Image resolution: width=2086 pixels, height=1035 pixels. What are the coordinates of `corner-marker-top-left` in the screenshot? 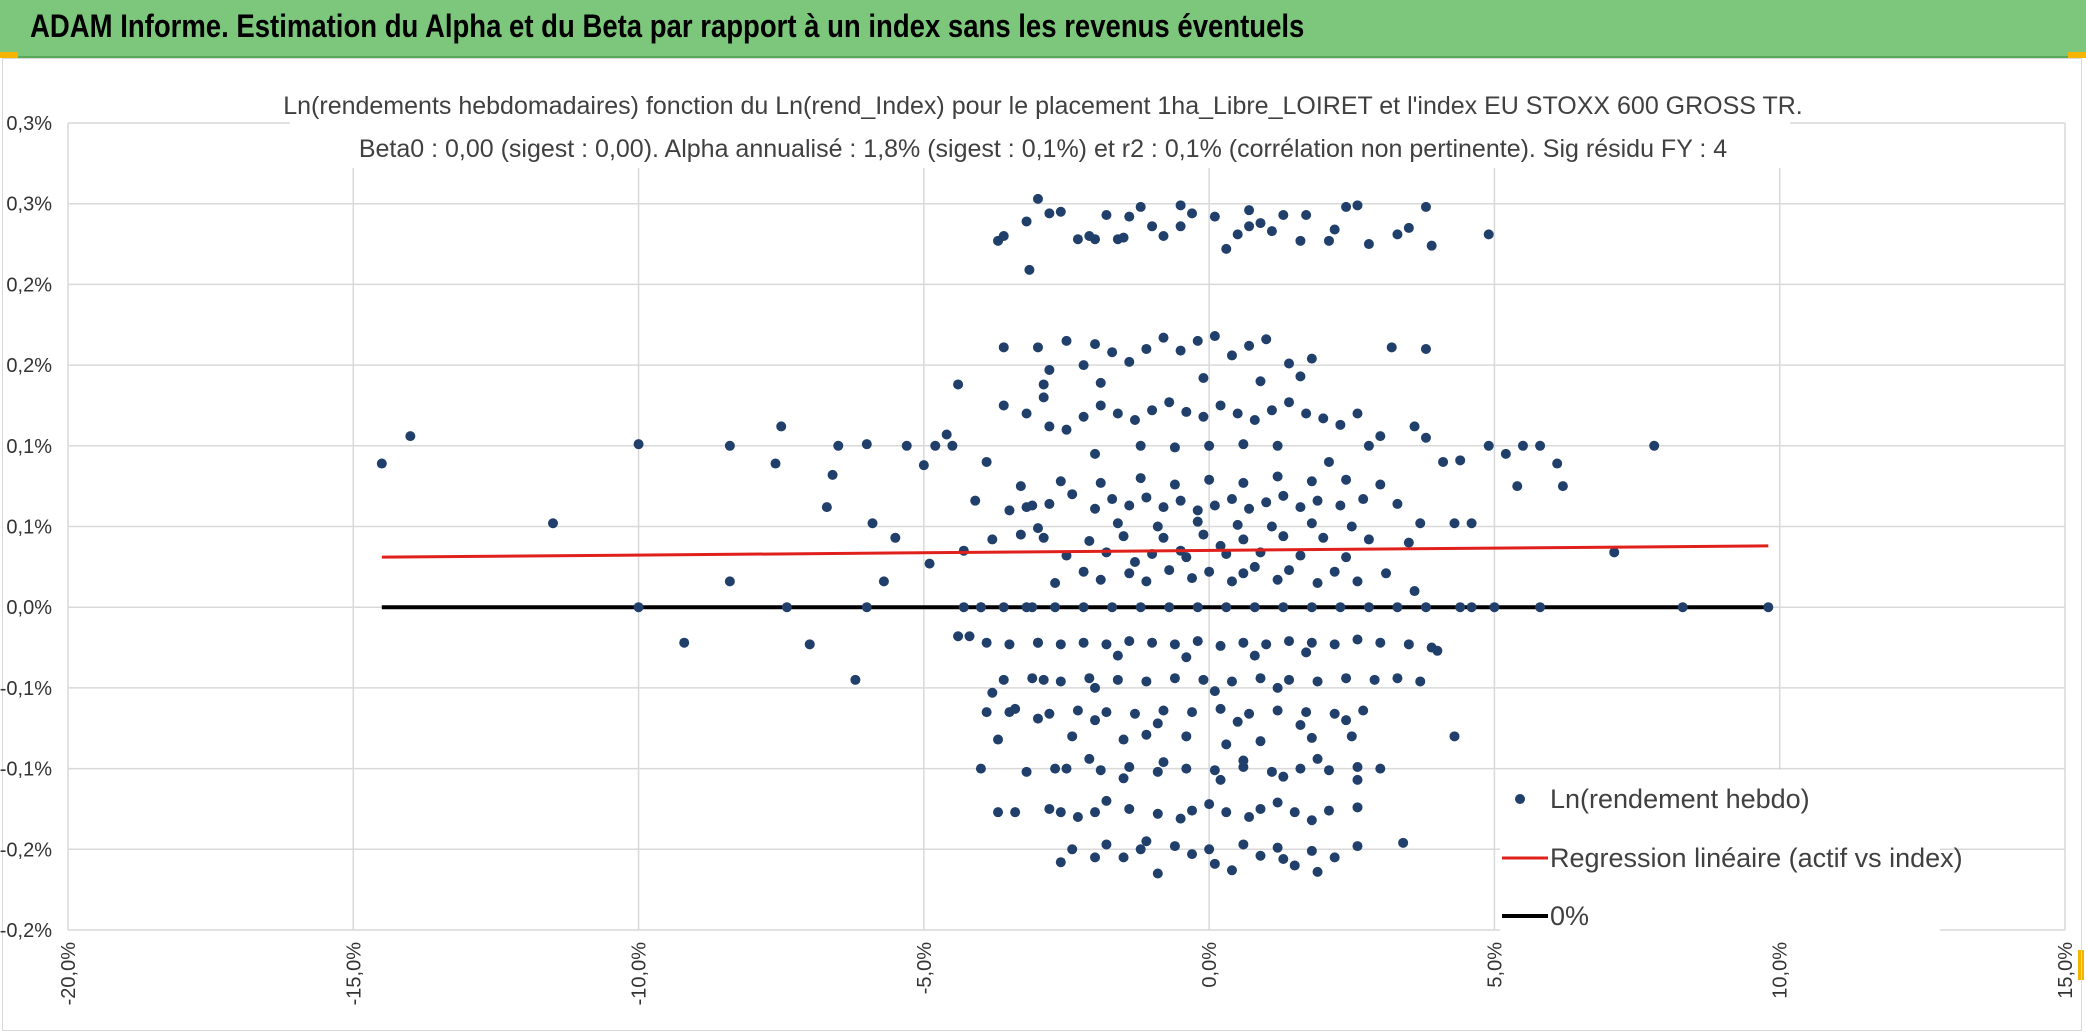 It's located at (9, 55).